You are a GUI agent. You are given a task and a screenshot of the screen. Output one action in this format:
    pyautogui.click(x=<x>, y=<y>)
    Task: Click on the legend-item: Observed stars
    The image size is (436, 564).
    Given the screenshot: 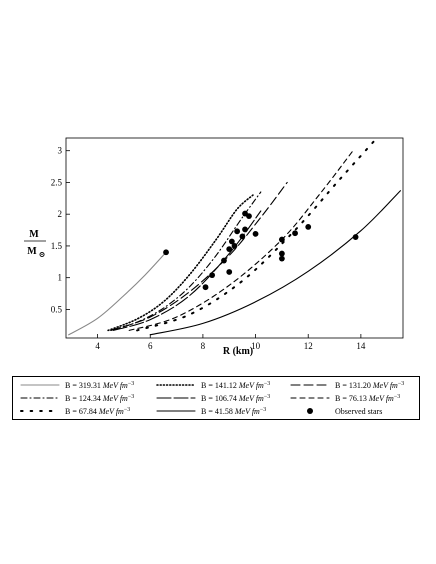 What is the action you would take?
    pyautogui.click(x=335, y=411)
    